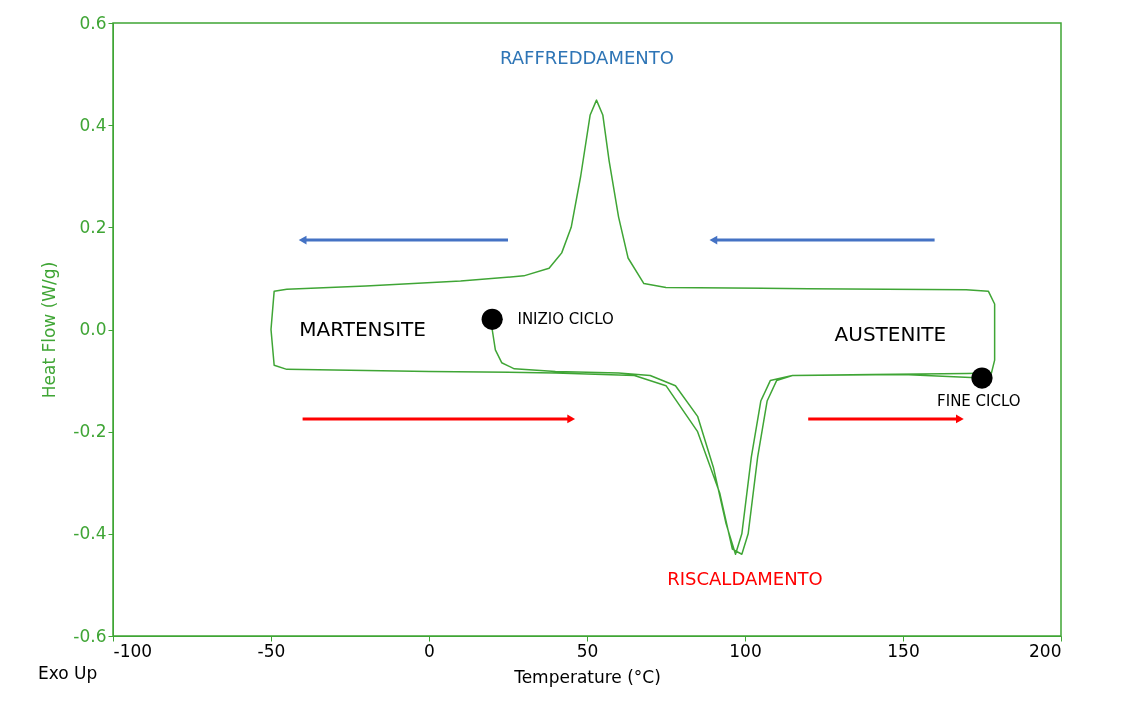 Image resolution: width=1129 pixels, height=709 pixels. I want to click on annotation: AUSTENITE, so click(890, 333).